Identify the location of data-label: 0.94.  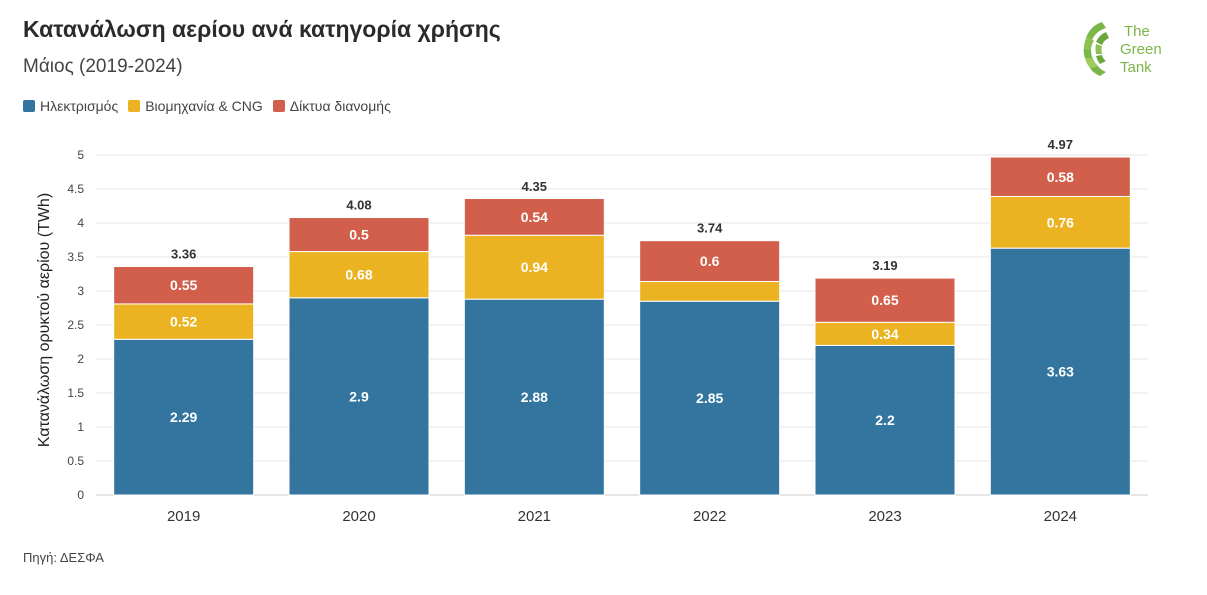
(534, 267).